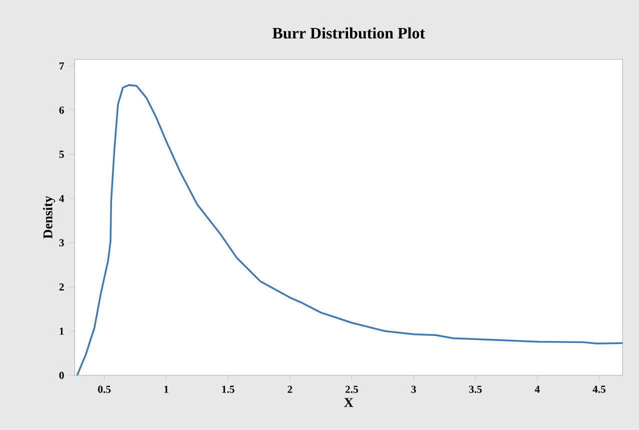 This screenshot has height=430, width=639. Describe the element at coordinates (352, 389) in the screenshot. I see `x-tick-label: 2.5` at that location.